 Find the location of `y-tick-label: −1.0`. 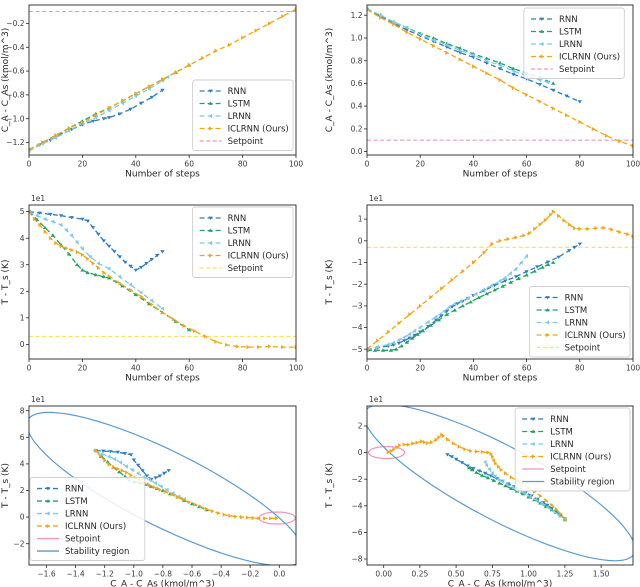

y-tick-label: −1.0 is located at coordinates (15, 118).